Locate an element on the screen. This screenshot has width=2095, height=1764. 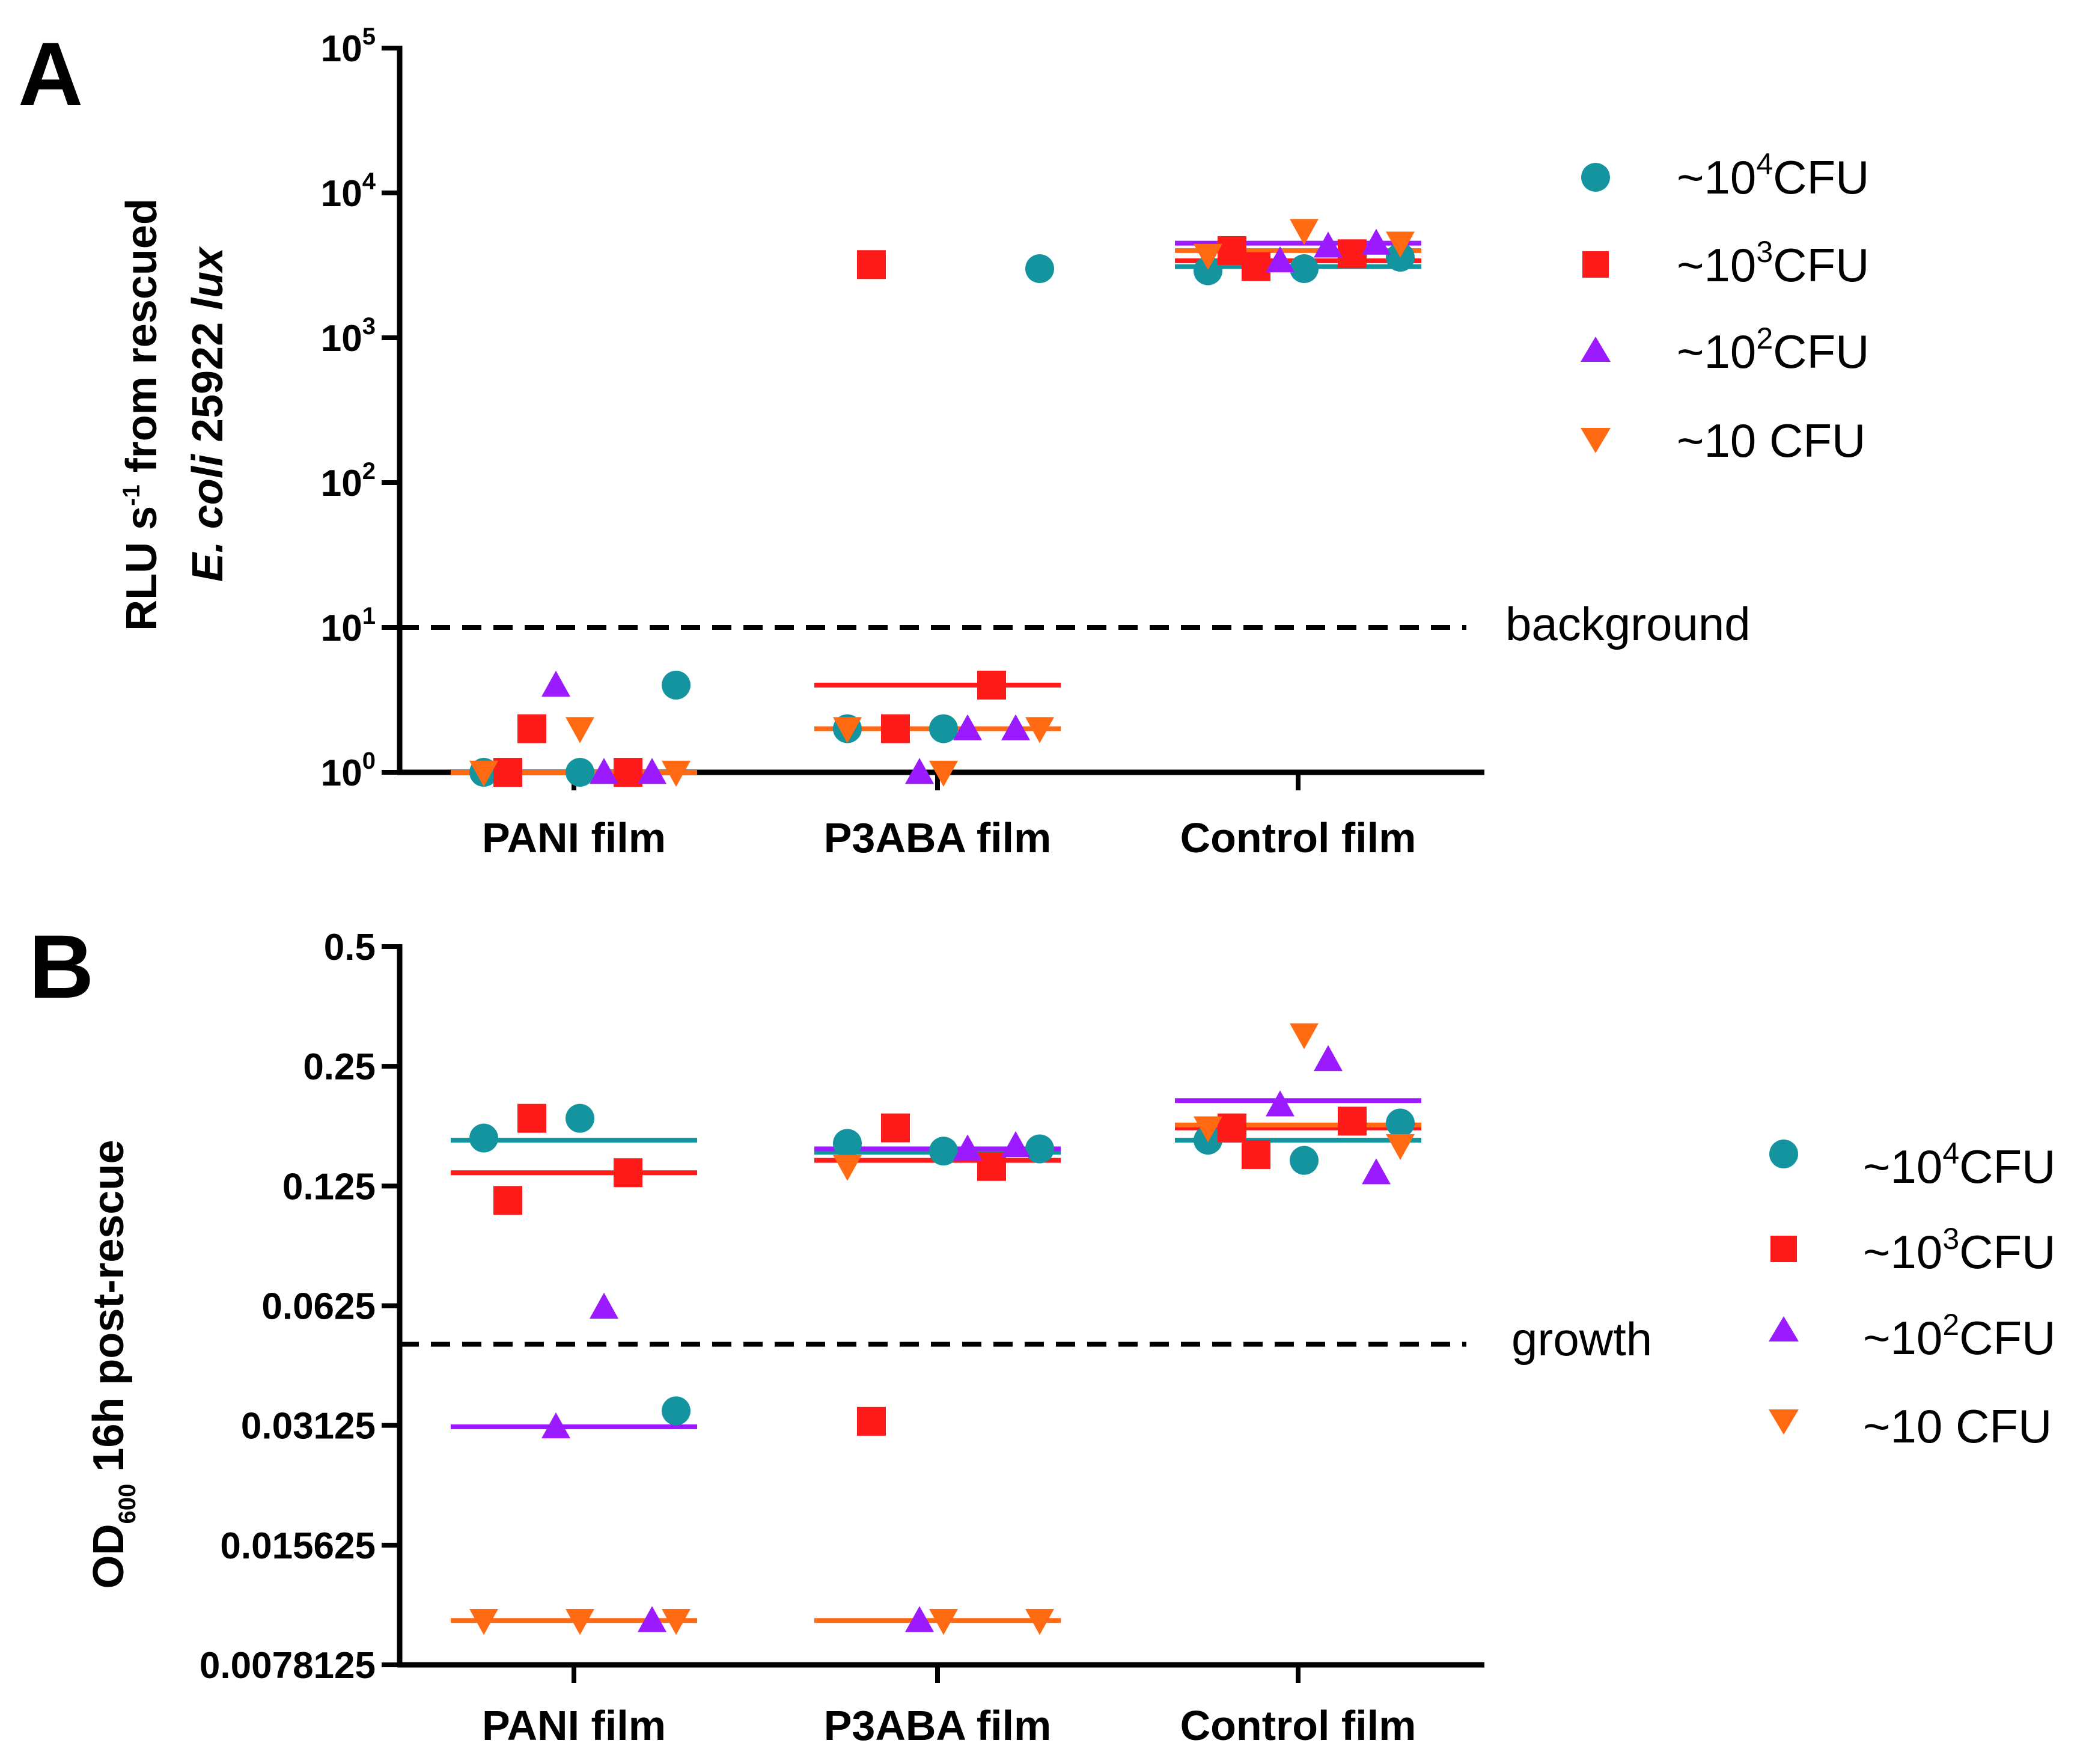
legend-a-marker-triangle-down is located at coordinates (1596, 440).